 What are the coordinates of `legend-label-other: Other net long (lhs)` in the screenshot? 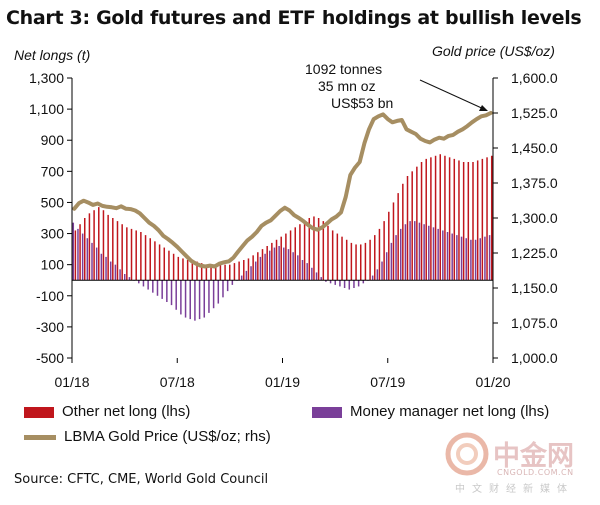 It's located at (126, 411).